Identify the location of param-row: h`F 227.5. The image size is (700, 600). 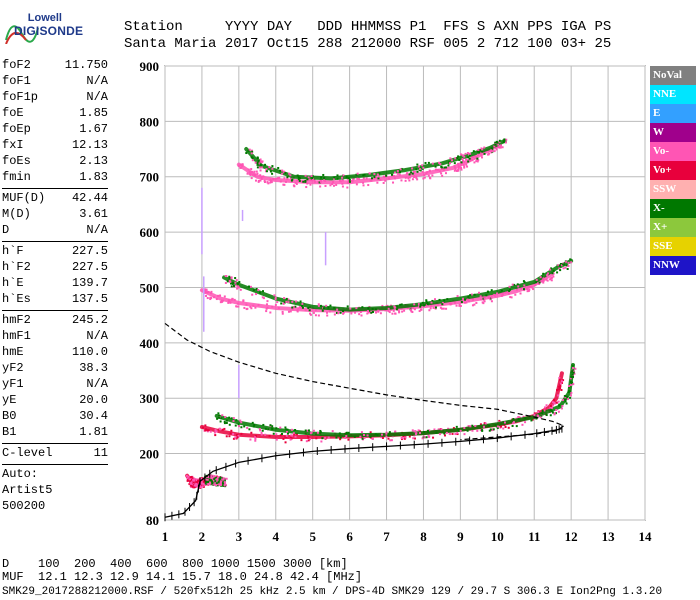
(55, 252).